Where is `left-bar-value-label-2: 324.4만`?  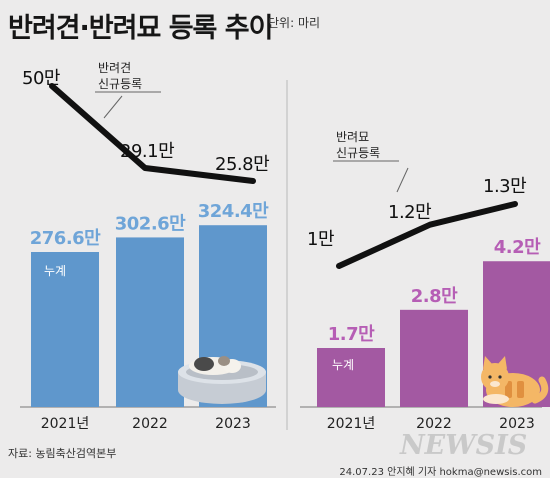 left-bar-value-label-2: 324.4만 is located at coordinates (233, 211).